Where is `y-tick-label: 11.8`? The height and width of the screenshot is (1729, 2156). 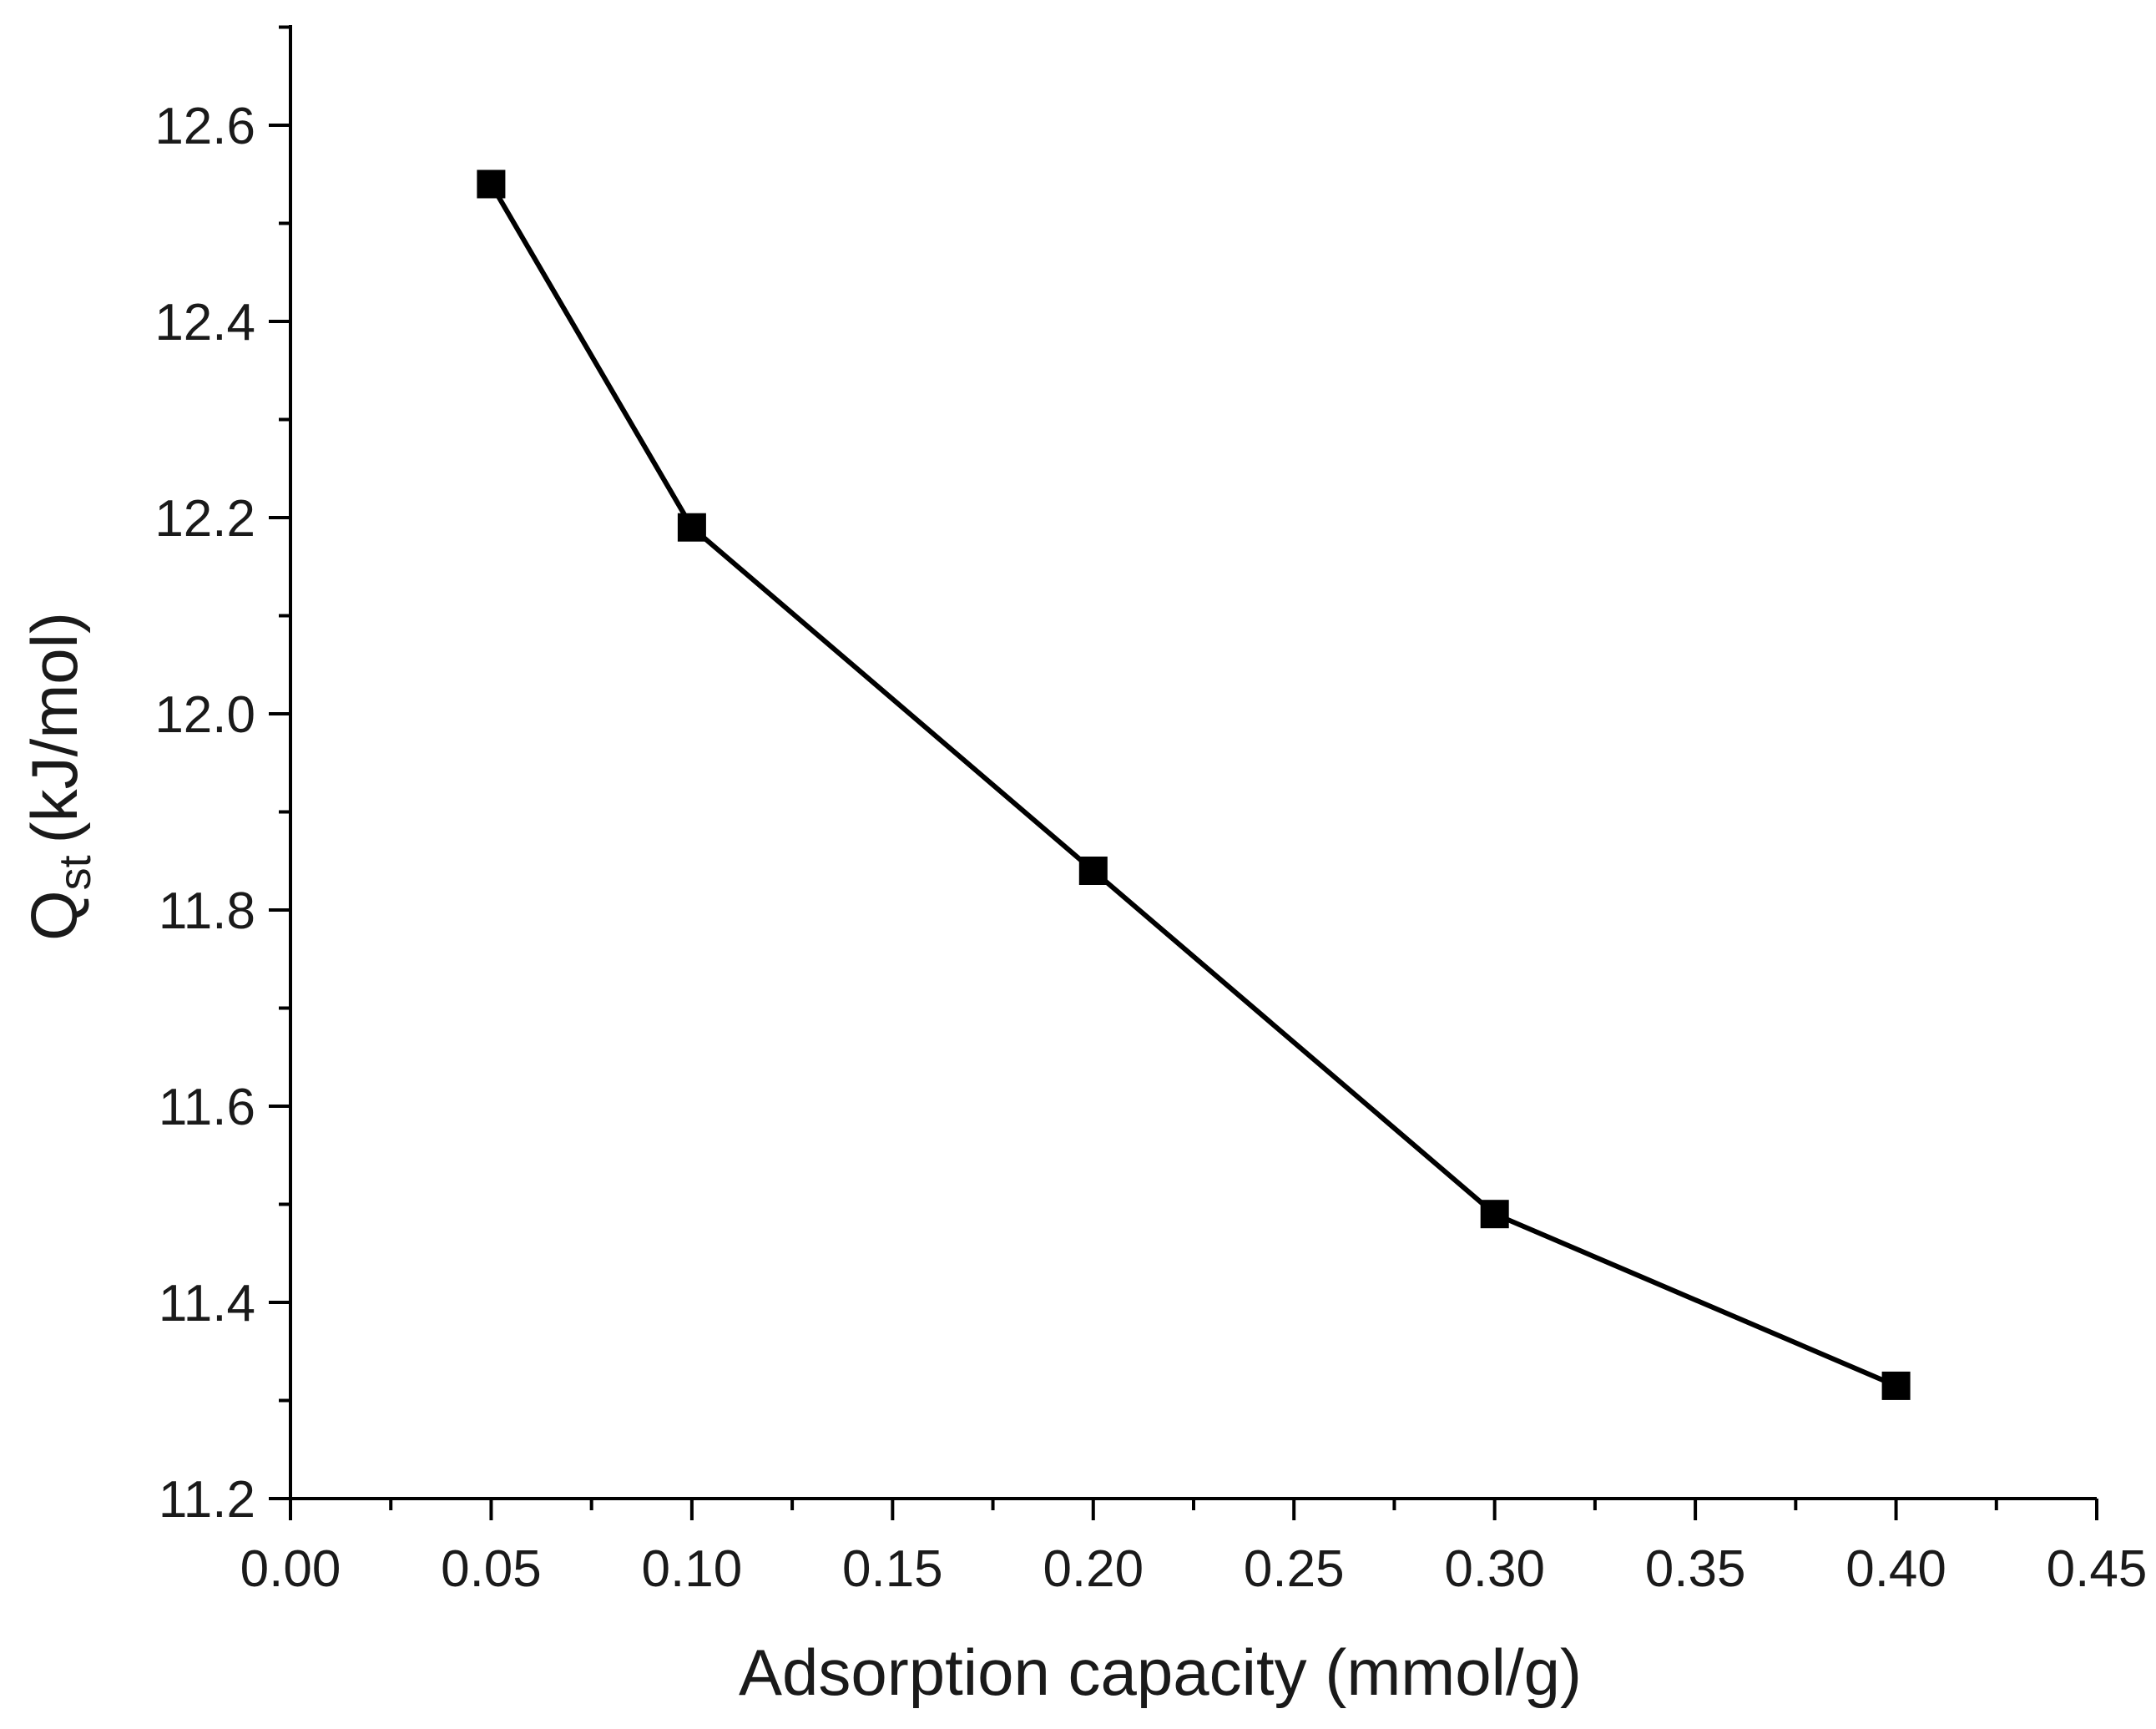
y-tick-label: 11.8 is located at coordinates (207, 911).